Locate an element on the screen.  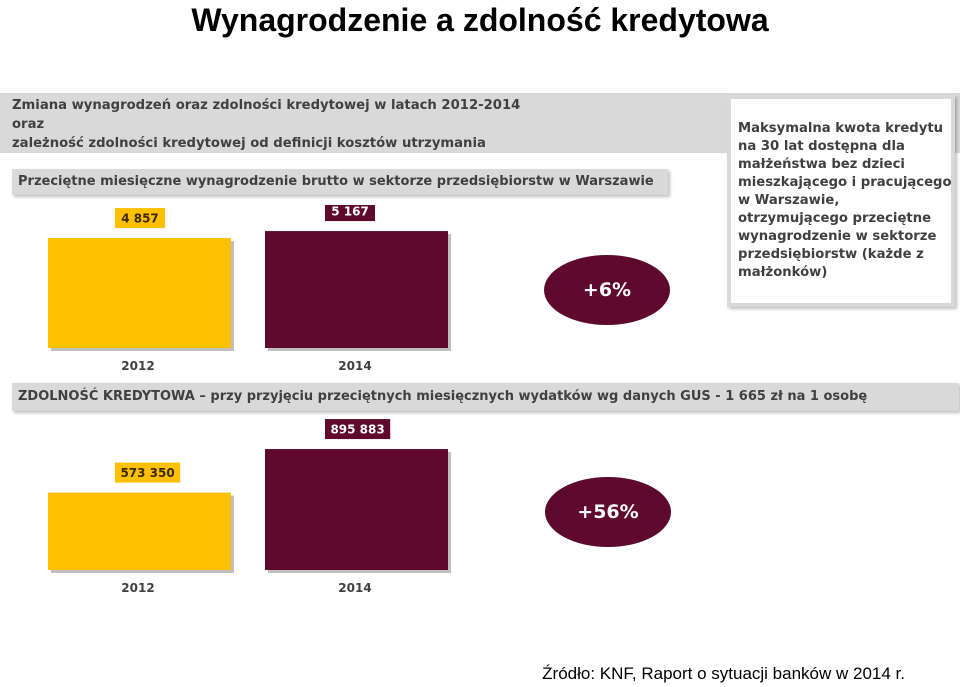
credit-category-label-2012: 2012 is located at coordinates (137, 588).